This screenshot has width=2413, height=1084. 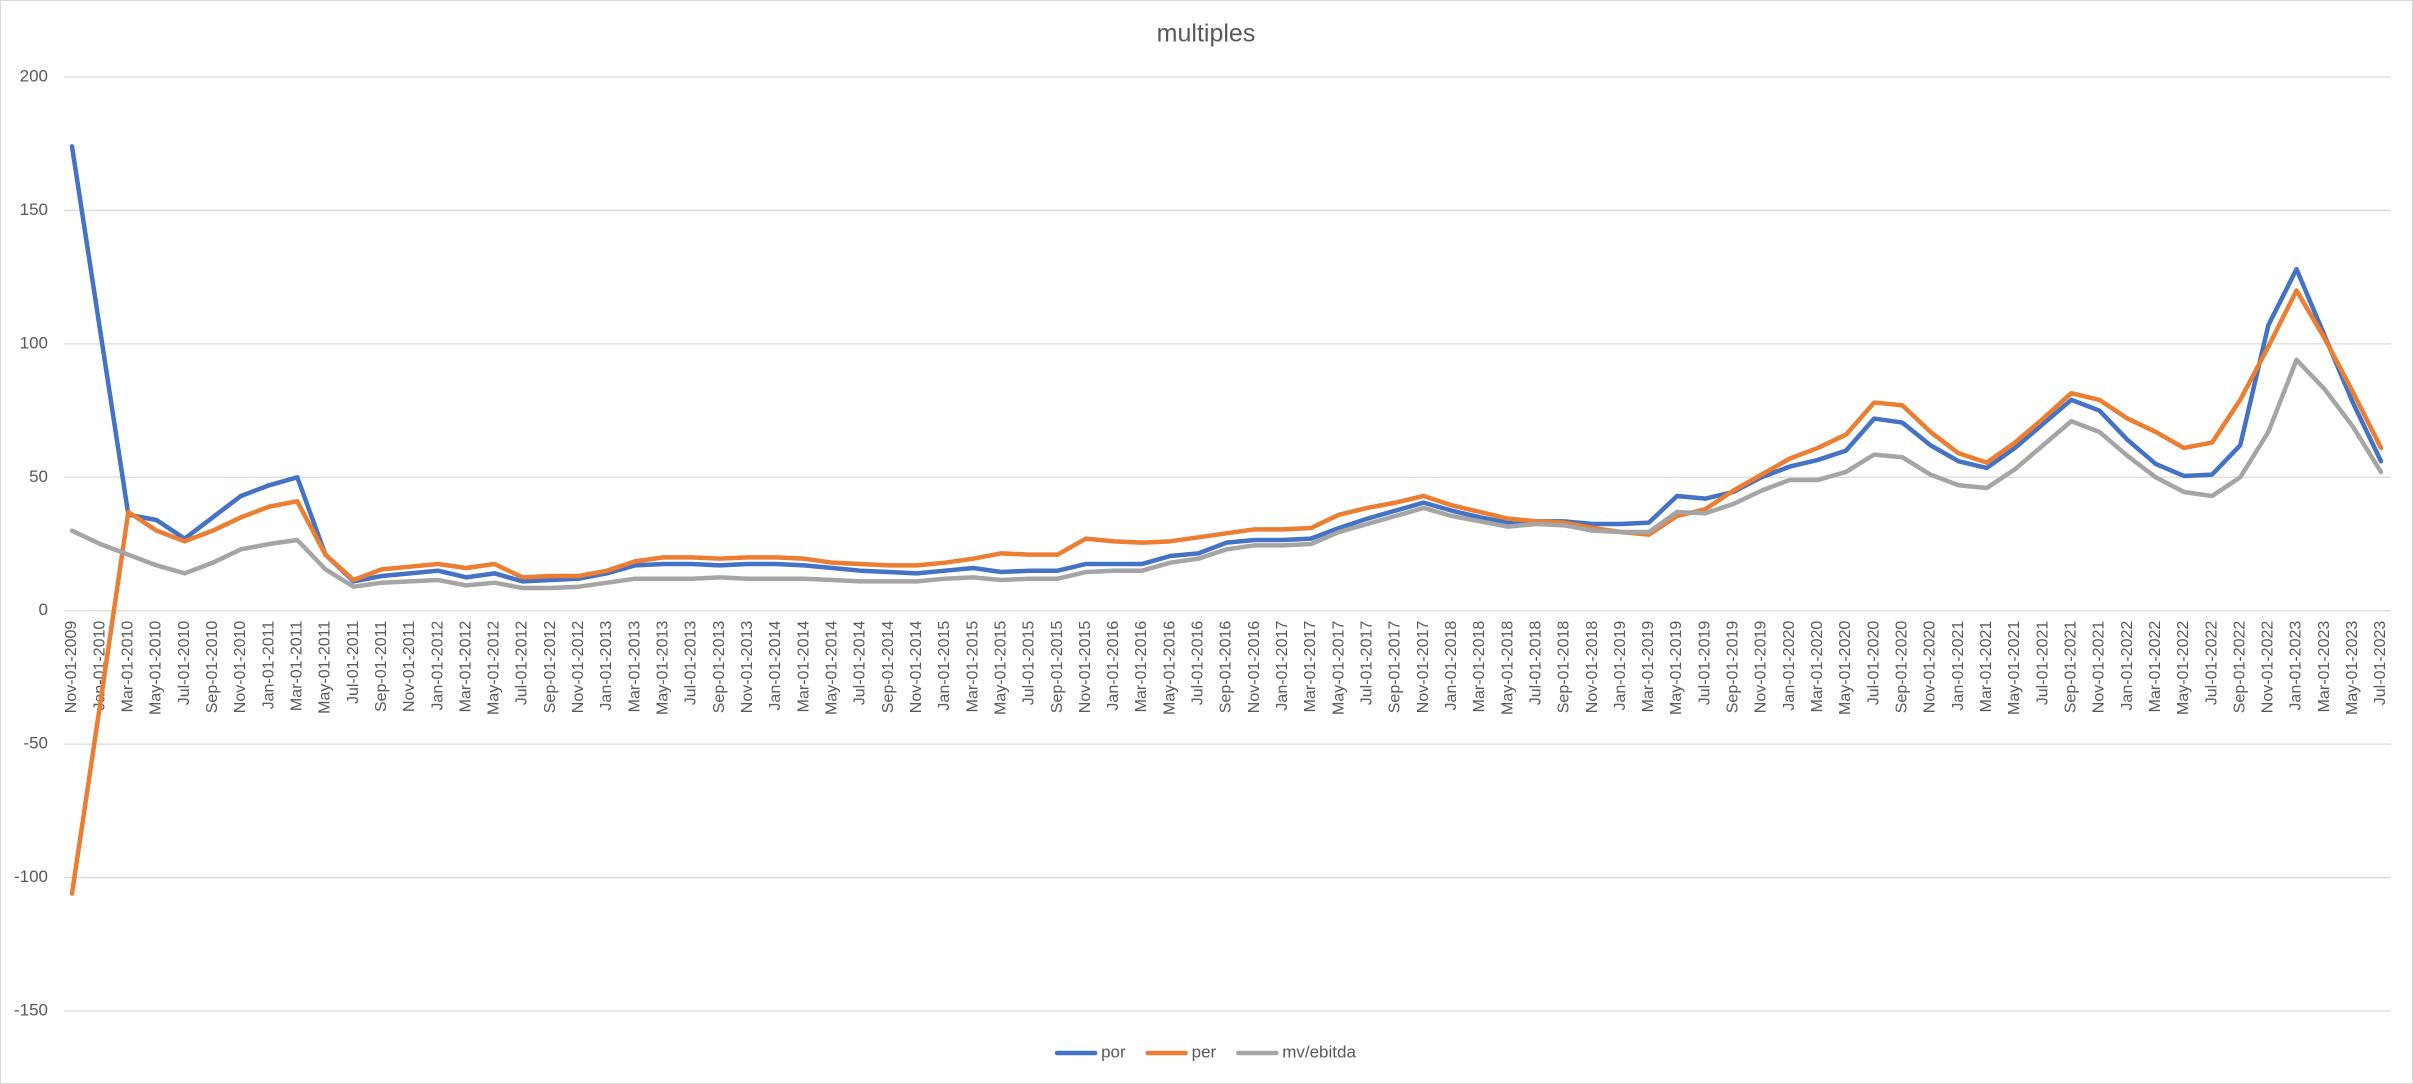 I want to click on x-tick-label: Sep-01-2011, so click(x=381, y=666).